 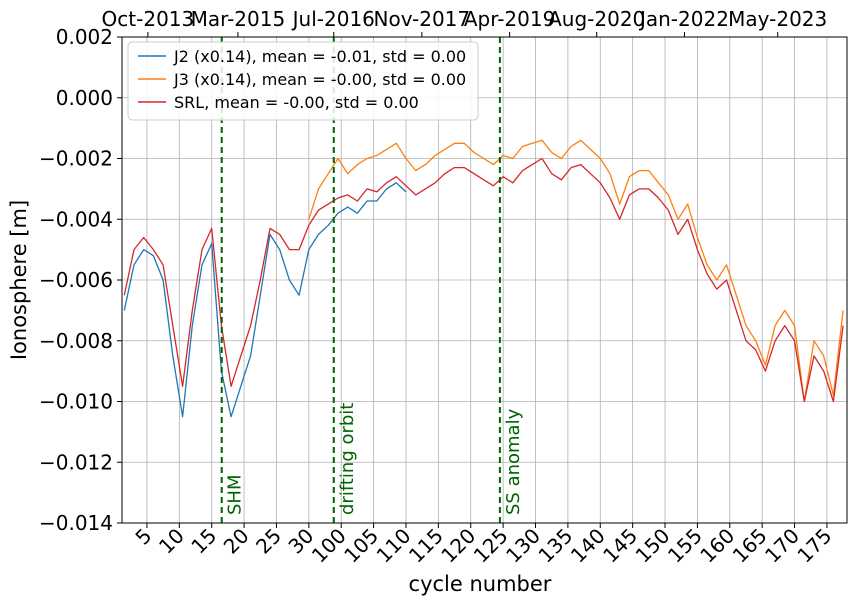 What do you see at coordinates (76, 280) in the screenshot?
I see `y-tick-label: −0.006` at bounding box center [76, 280].